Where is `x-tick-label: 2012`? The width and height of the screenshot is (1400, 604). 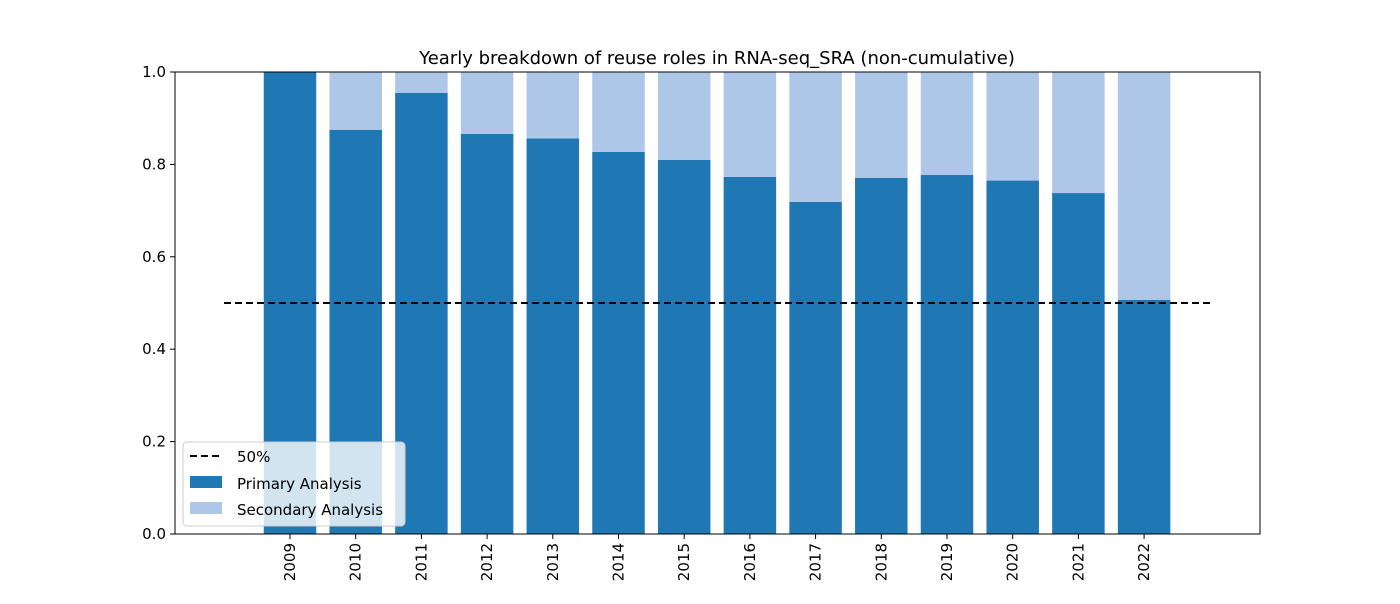 x-tick-label: 2012 is located at coordinates (487, 562).